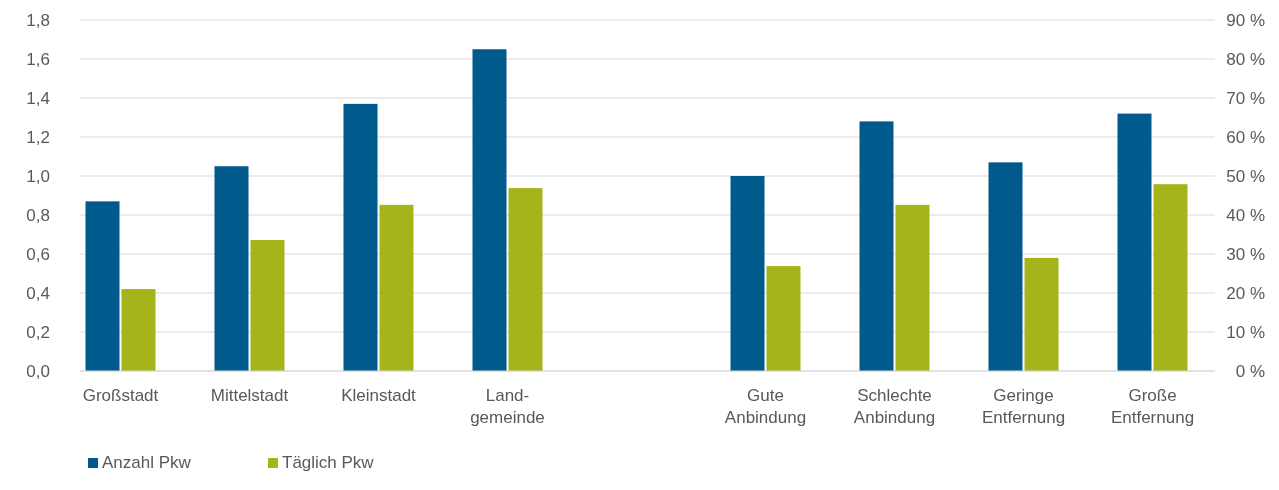 Image resolution: width=1279 pixels, height=490 pixels. Describe the element at coordinates (1245, 176) in the screenshot. I see `y2-tick-label: 50 %` at that location.